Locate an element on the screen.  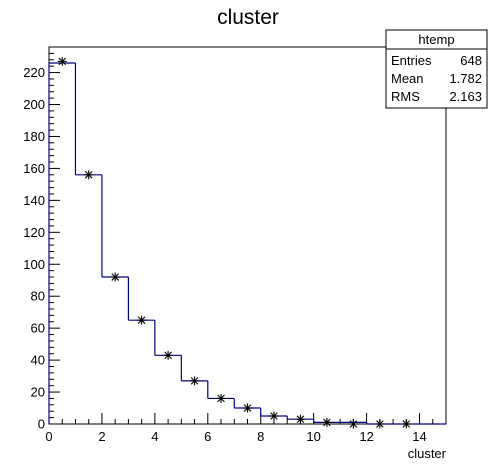
y-tick-label-120: 120 is located at coordinates (34, 232).